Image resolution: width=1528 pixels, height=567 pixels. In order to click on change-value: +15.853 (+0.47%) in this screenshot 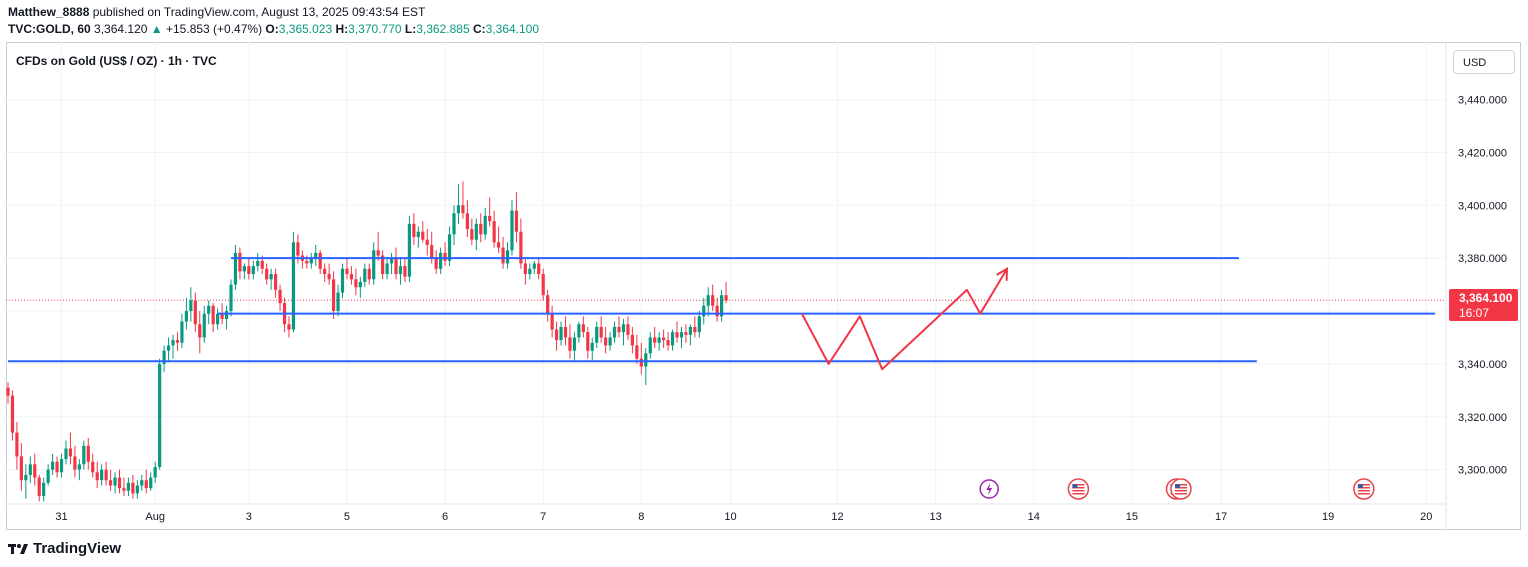, I will do `click(214, 29)`.